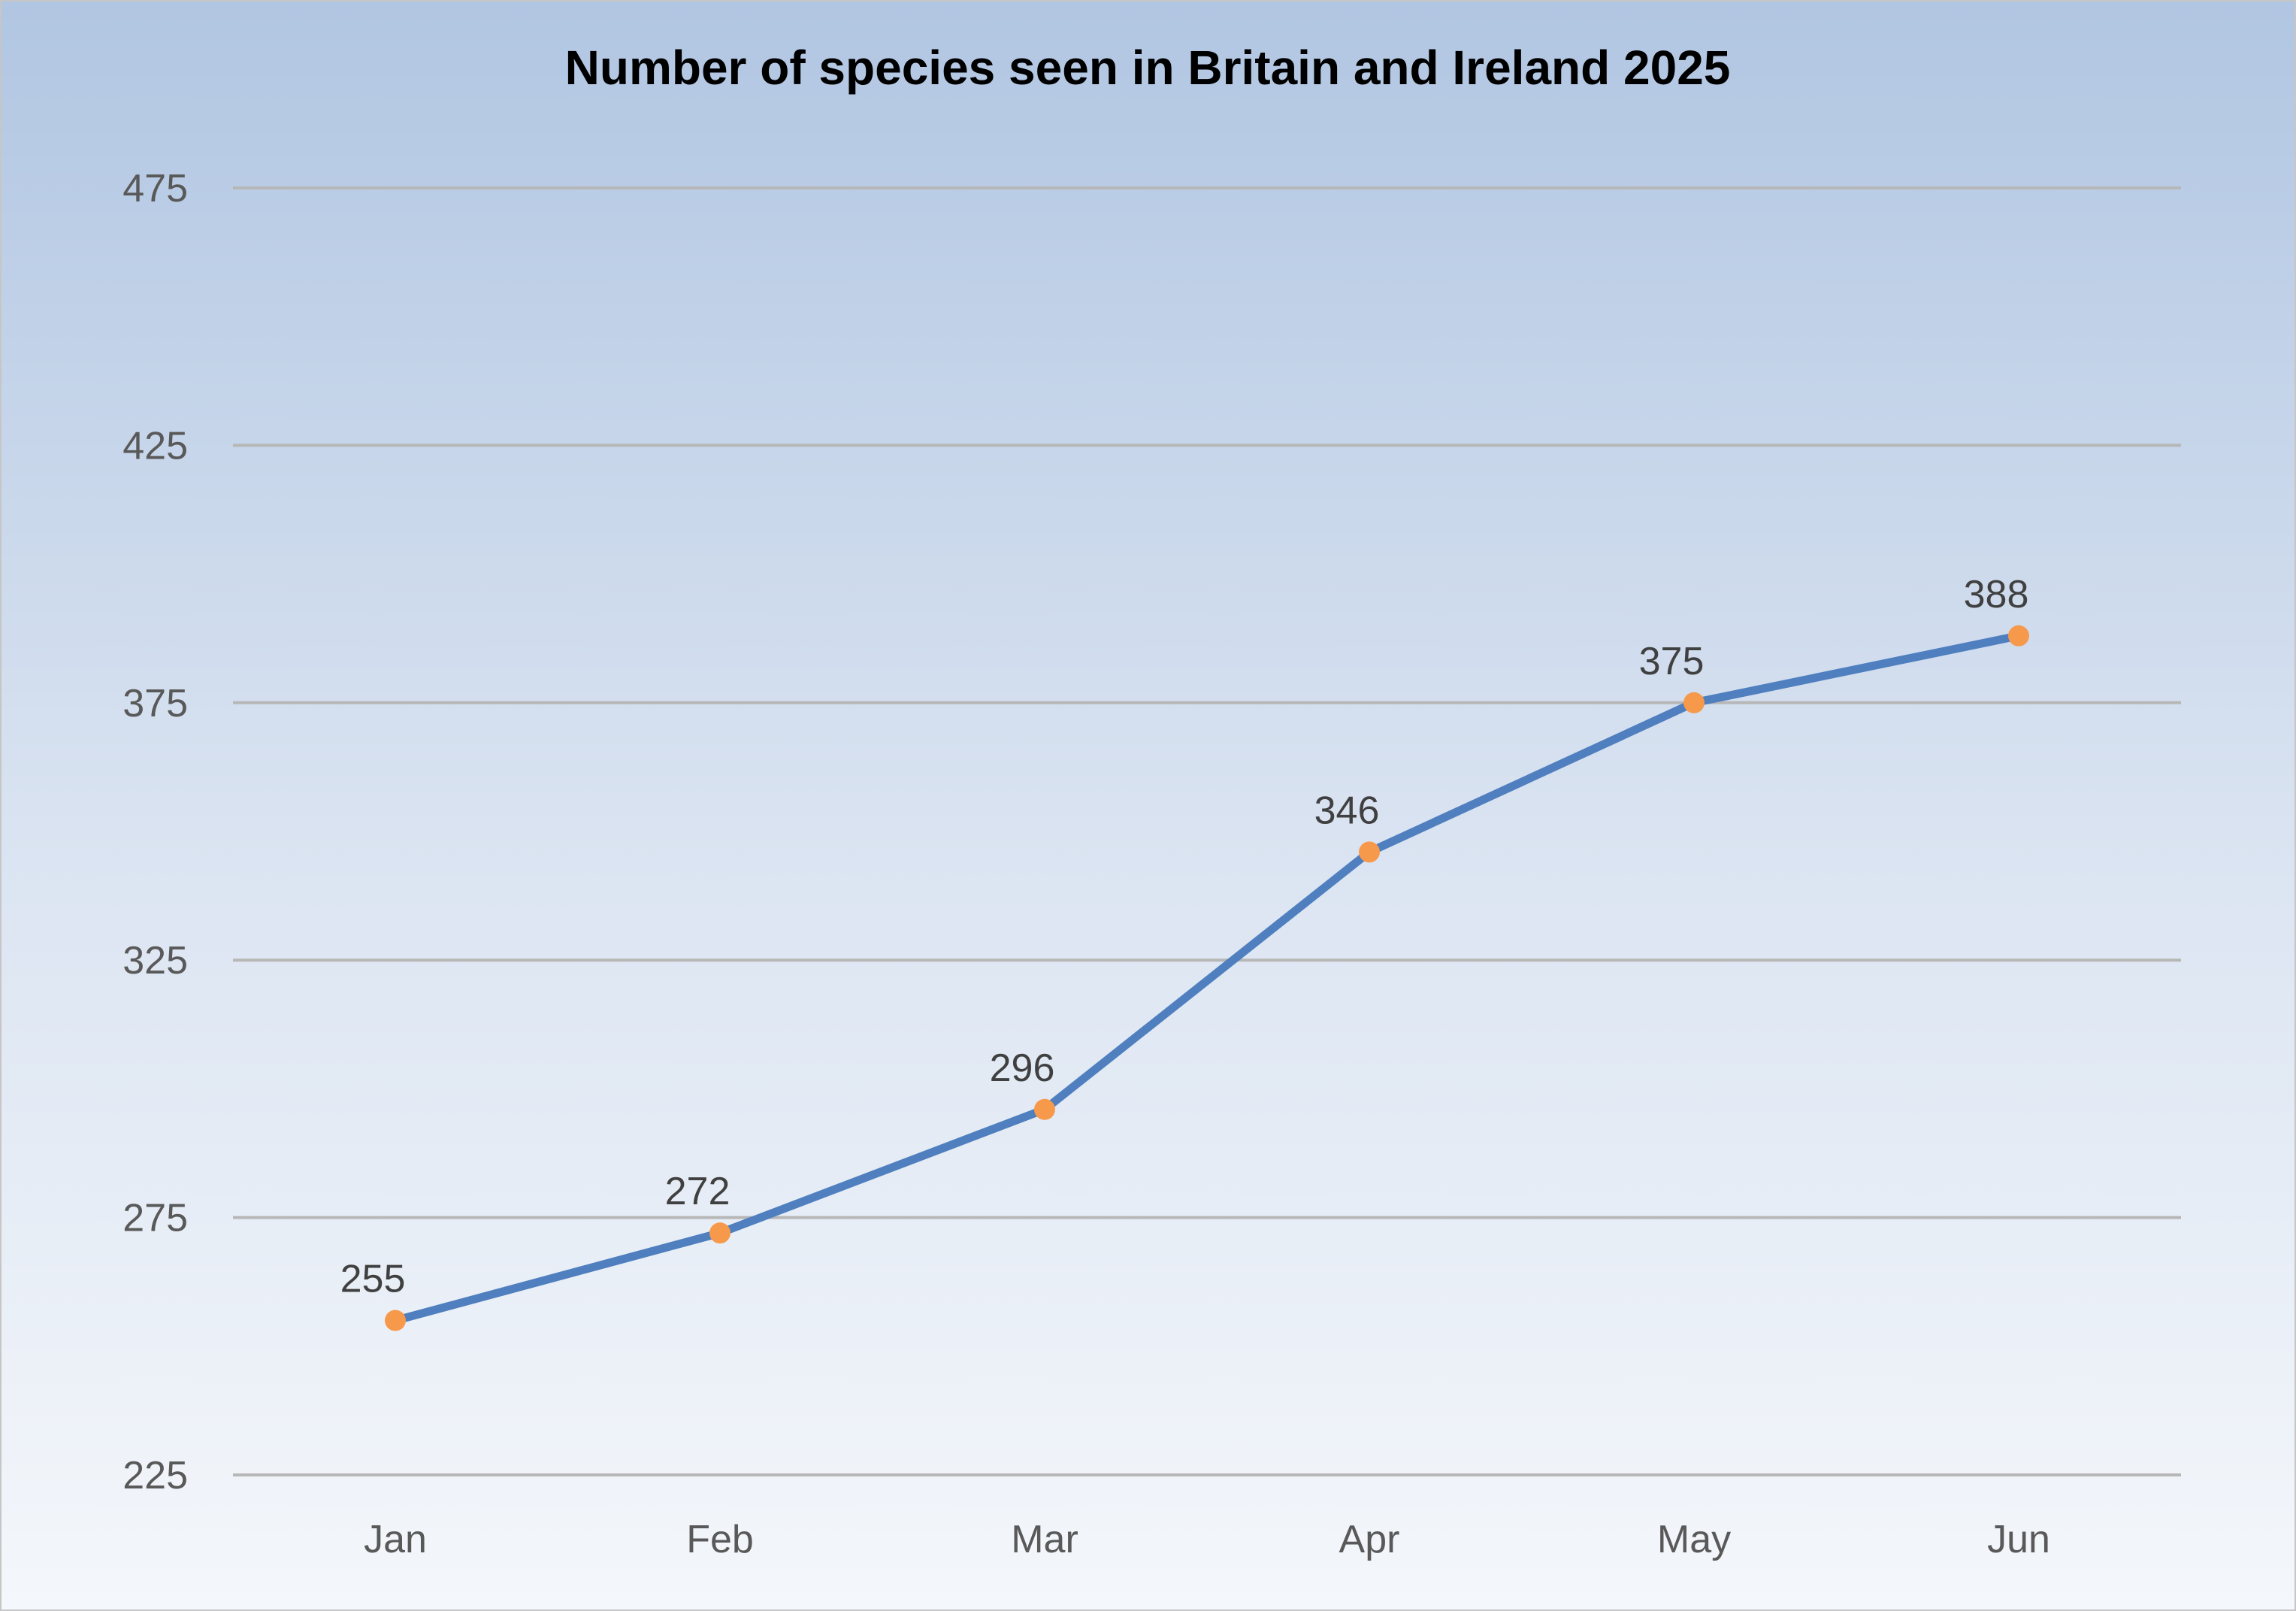 The height and width of the screenshot is (1611, 2296). I want to click on data-label: 388, so click(1997, 594).